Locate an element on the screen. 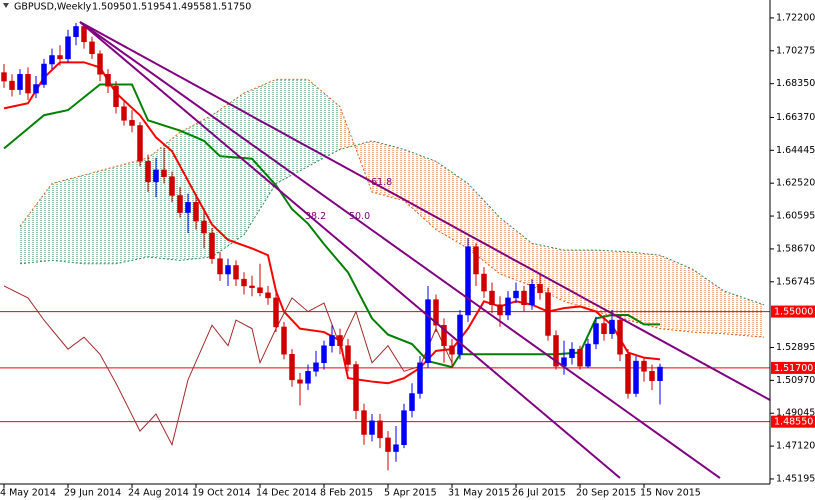  x-tick-label: 26 Jul 2015 is located at coordinates (539, 493).